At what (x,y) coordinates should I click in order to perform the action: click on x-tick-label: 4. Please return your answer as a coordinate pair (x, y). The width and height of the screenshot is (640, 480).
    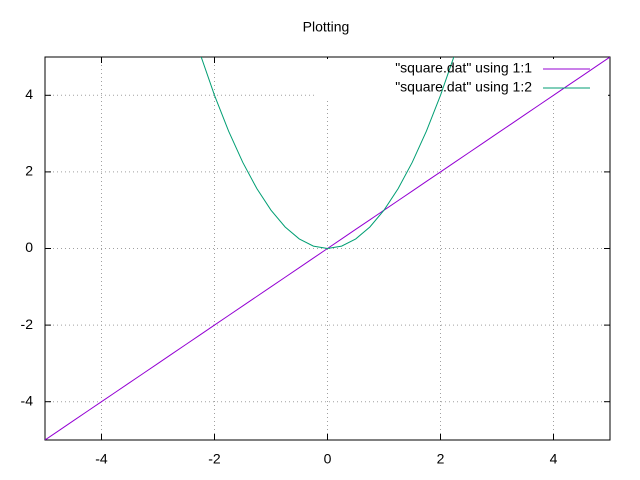
    Looking at the image, I should click on (554, 459).